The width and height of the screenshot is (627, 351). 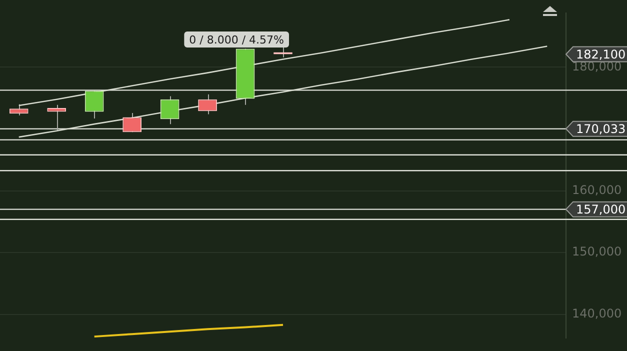 What do you see at coordinates (597, 251) in the screenshot?
I see `y-tick-label: 150,000` at bounding box center [597, 251].